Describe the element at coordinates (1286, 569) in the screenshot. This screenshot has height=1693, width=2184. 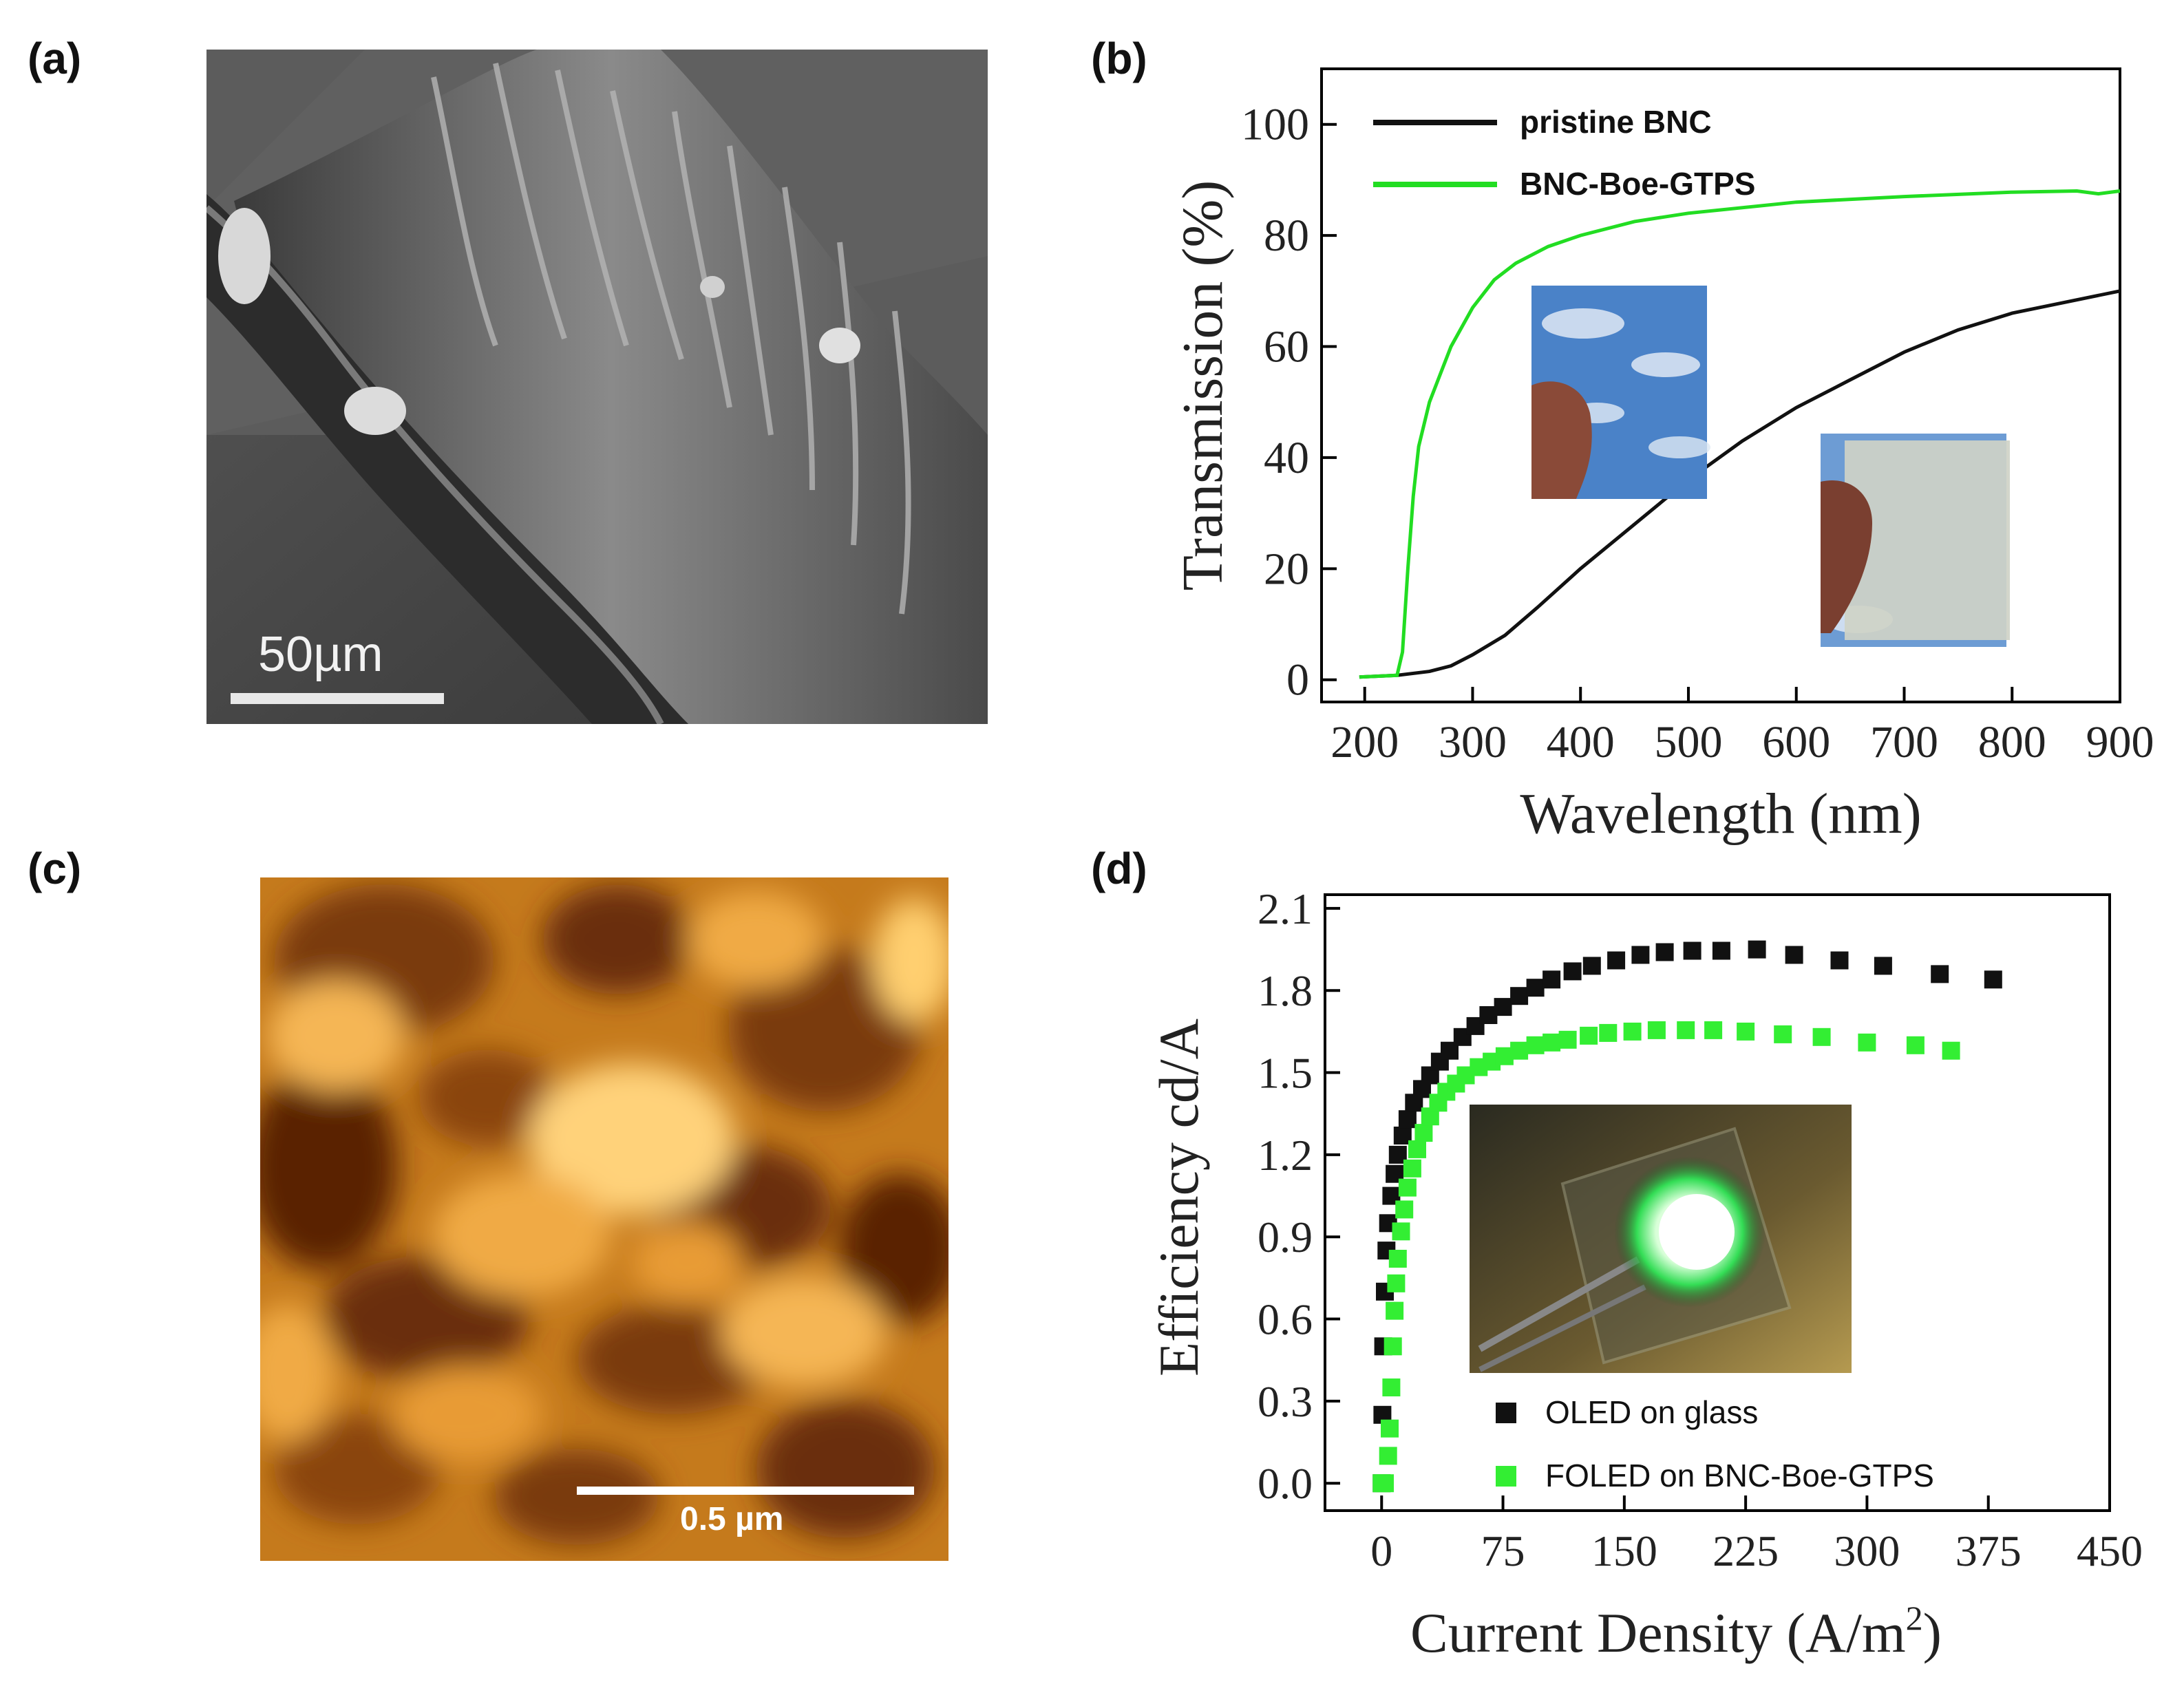
I see `y-tick-label: 20` at that location.